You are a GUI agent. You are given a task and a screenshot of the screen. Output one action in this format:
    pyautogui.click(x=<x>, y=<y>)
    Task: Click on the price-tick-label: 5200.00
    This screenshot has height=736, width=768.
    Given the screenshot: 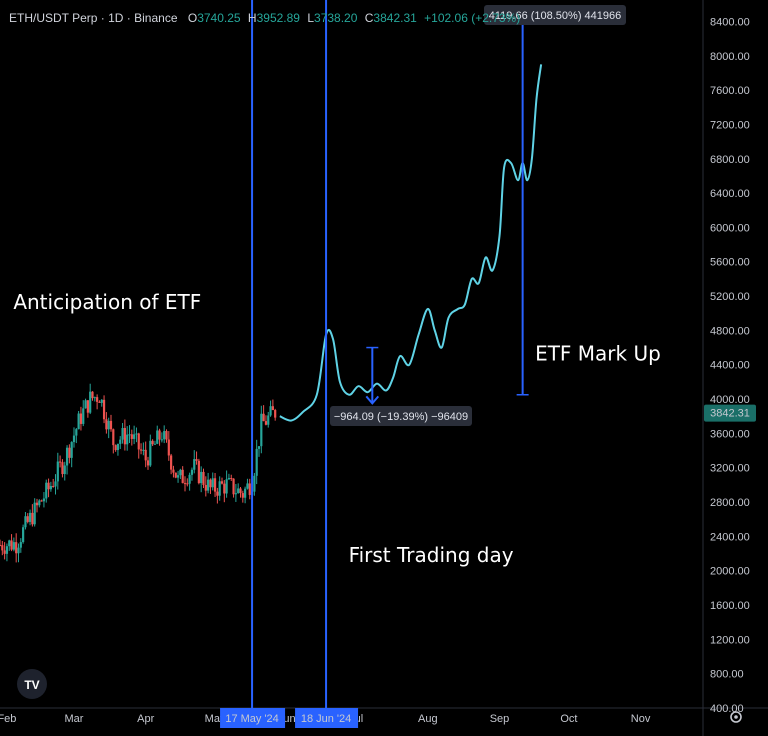 What is the action you would take?
    pyautogui.click(x=730, y=297)
    